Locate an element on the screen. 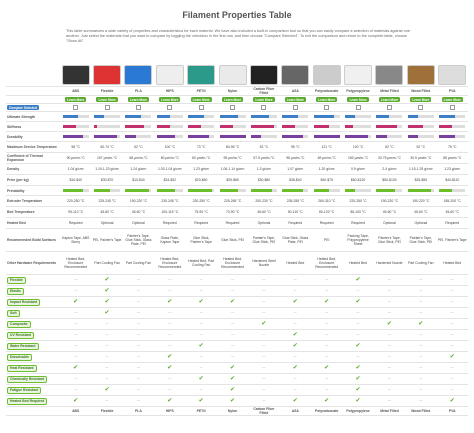 The image size is (474, 433). filter-button: Chemically Resistant is located at coordinates (27, 379).